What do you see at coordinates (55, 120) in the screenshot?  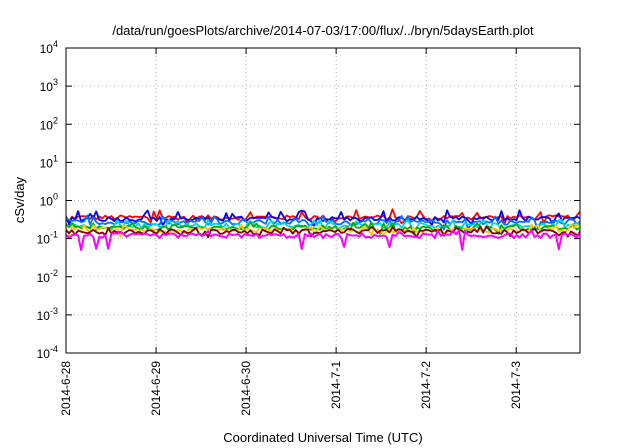 I see `y-tick-exponent: 2` at bounding box center [55, 120].